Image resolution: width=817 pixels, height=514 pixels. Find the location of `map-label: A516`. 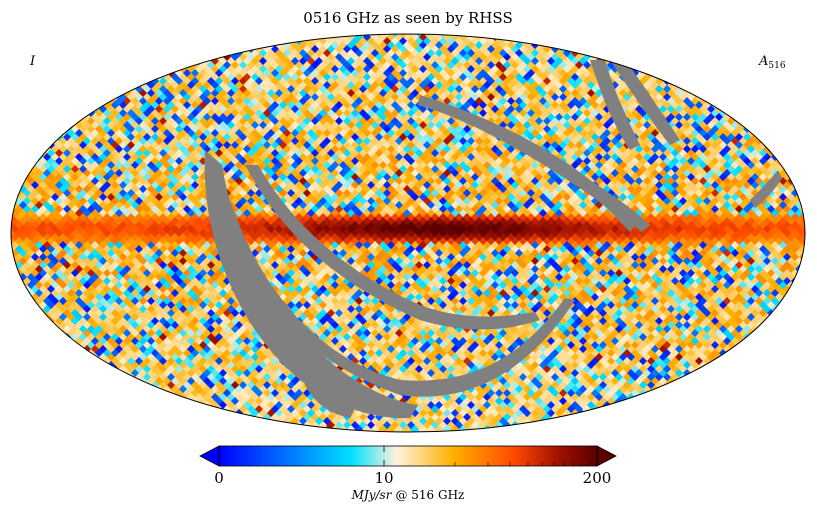

map-label: A516 is located at coordinates (772, 62).